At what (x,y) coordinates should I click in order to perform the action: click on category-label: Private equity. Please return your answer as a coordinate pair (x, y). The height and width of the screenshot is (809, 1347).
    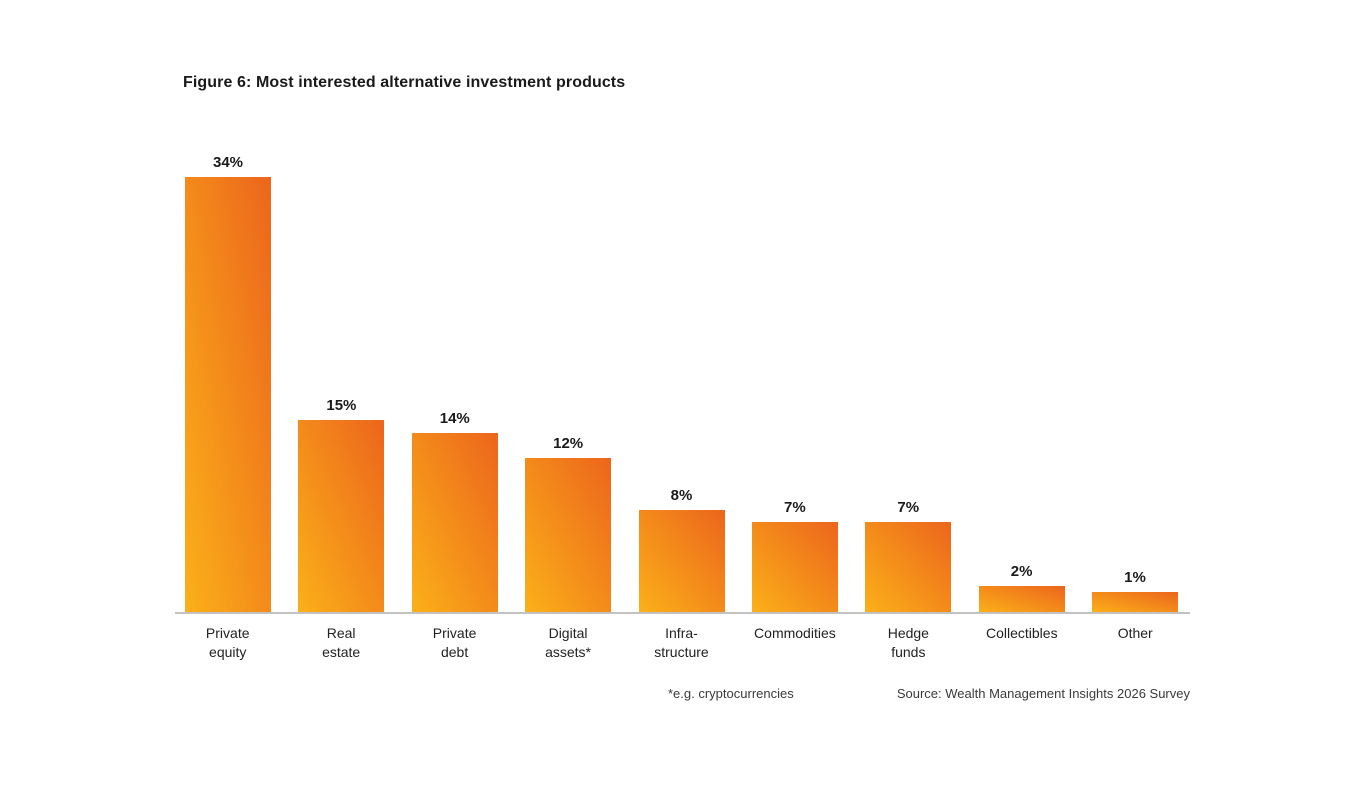
    Looking at the image, I should click on (227, 642).